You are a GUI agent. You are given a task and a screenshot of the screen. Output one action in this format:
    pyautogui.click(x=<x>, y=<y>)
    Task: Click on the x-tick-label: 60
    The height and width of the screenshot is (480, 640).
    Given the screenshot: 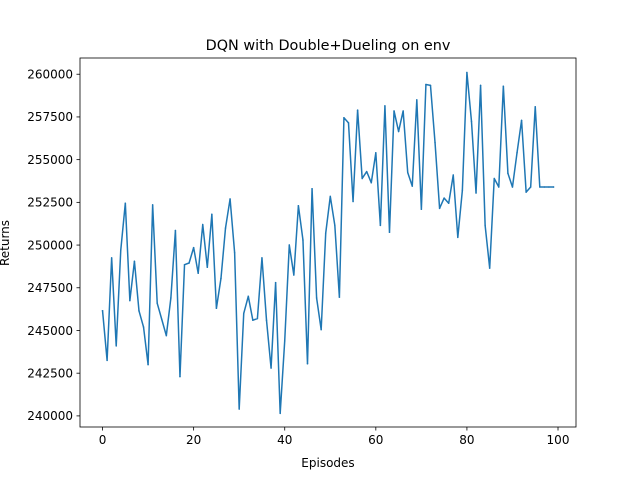 What is the action you would take?
    pyautogui.click(x=375, y=440)
    